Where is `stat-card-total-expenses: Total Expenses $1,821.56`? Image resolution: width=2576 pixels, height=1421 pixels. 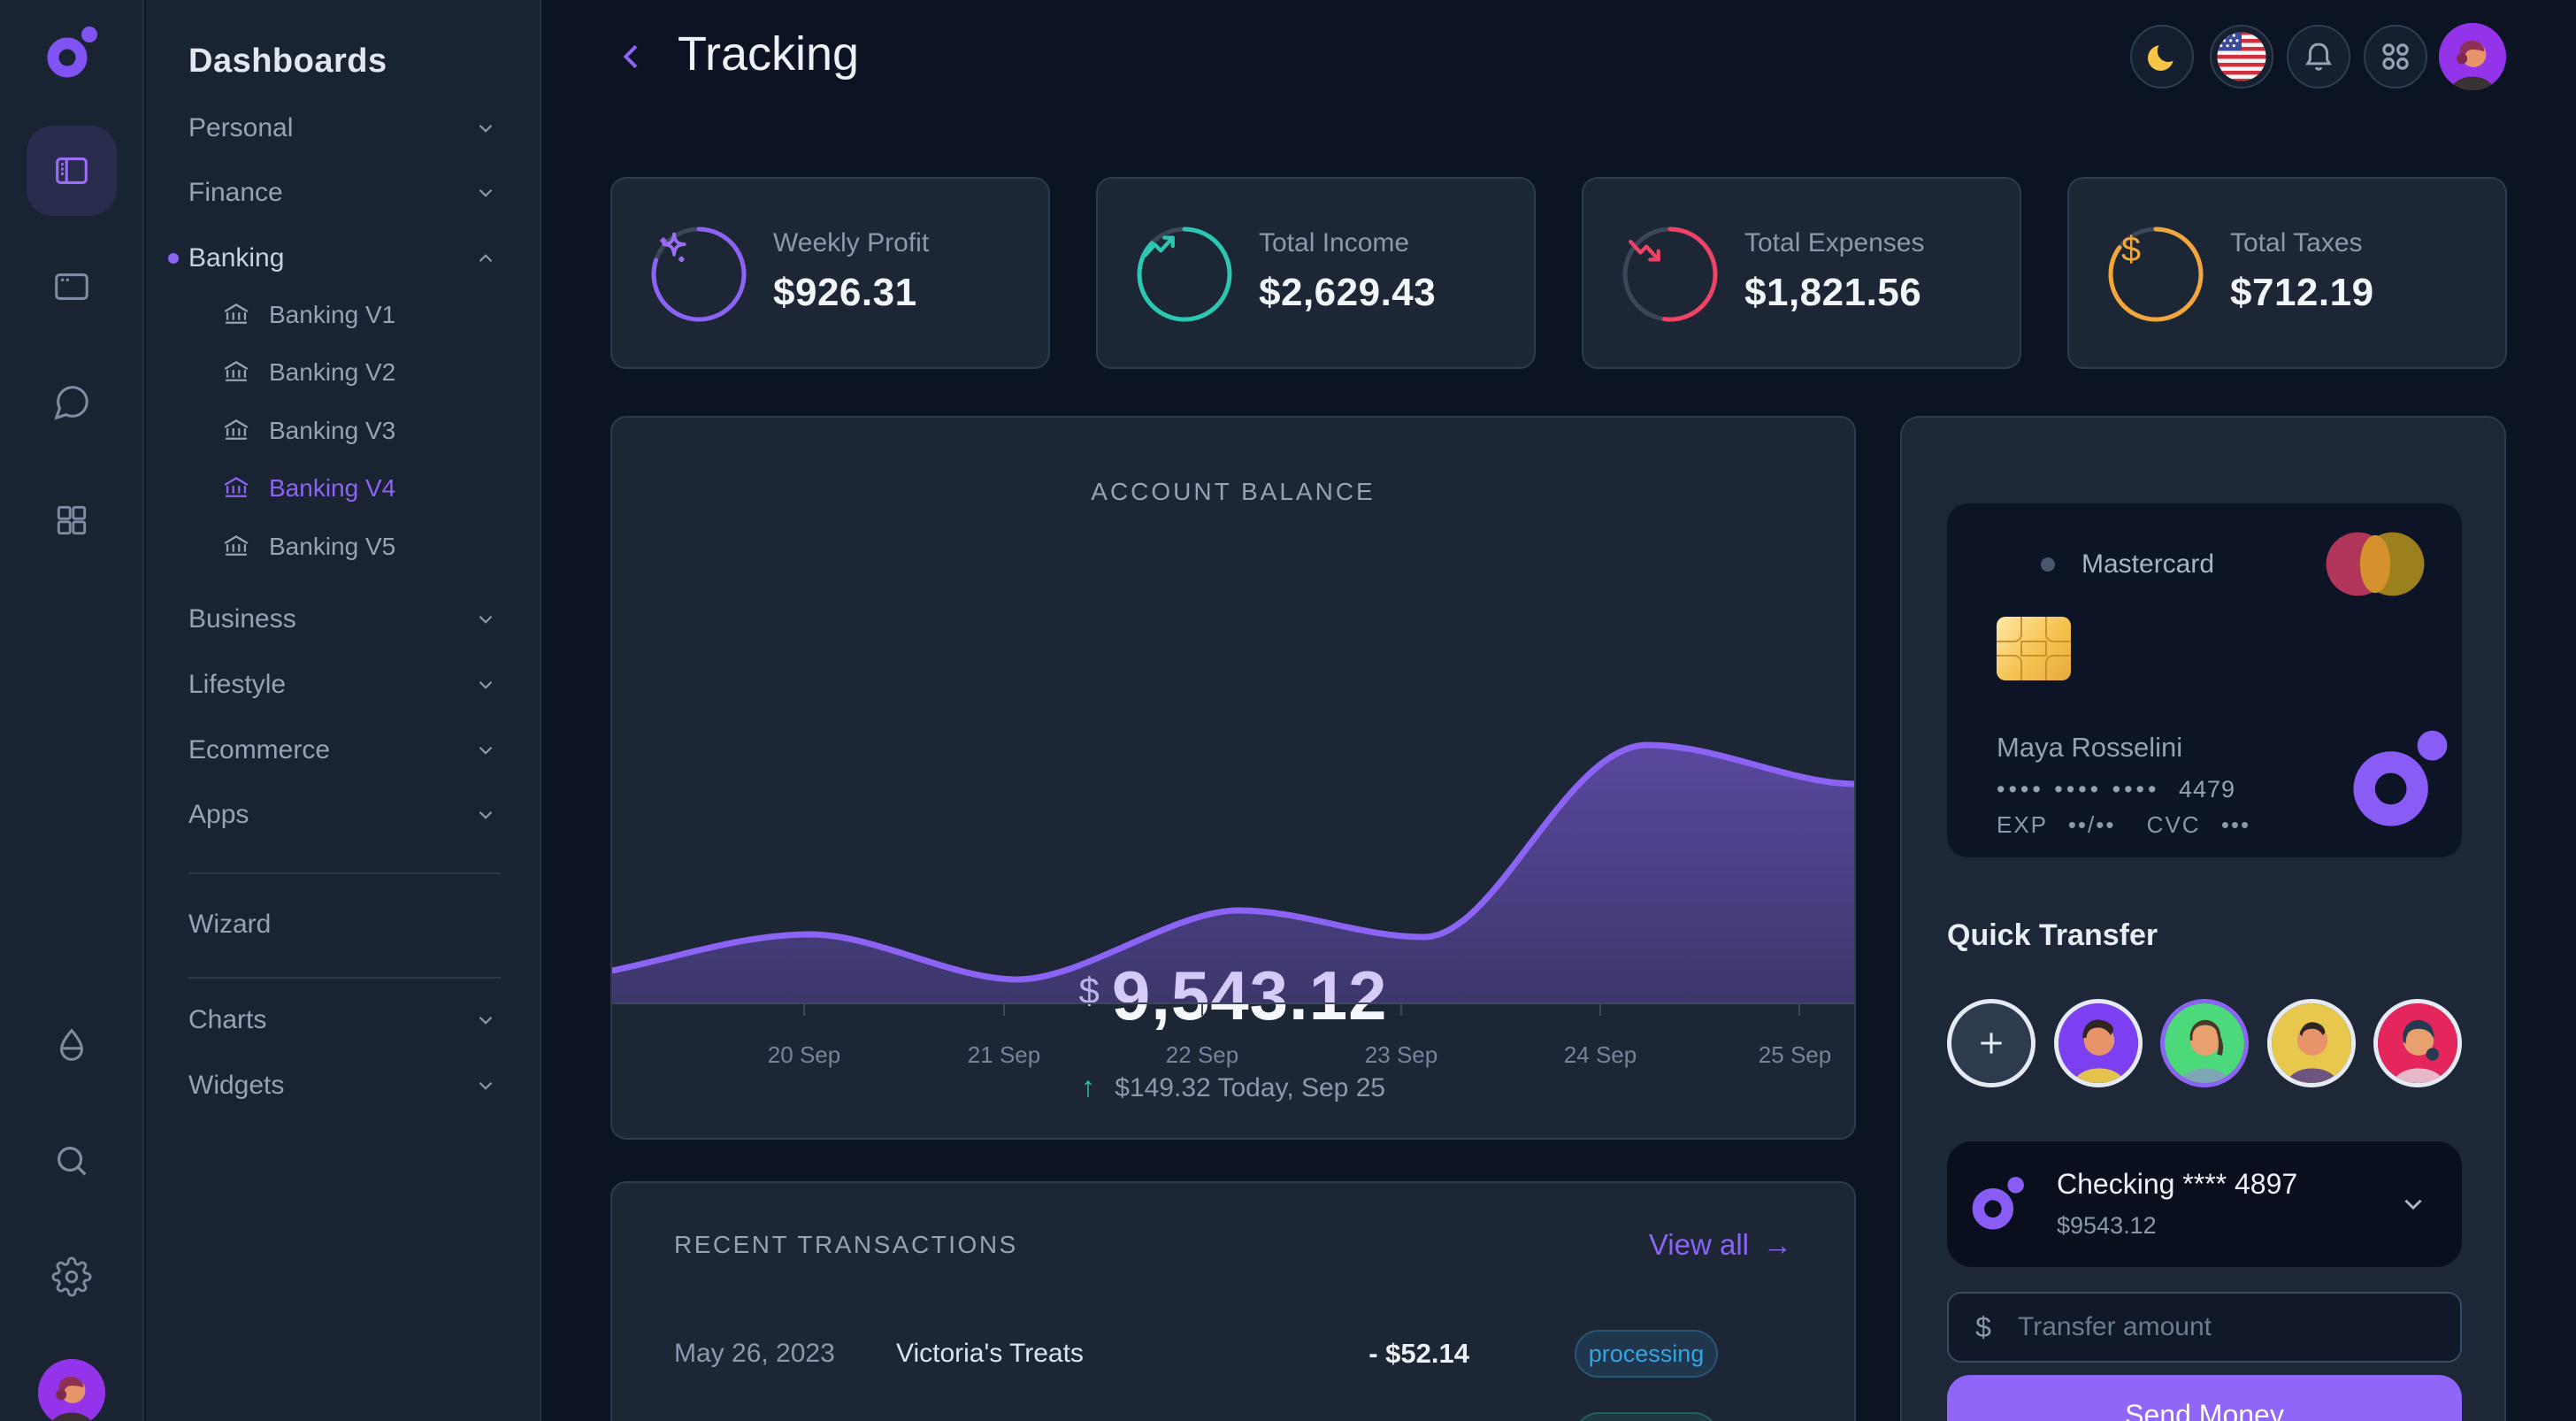
stat-card-total-expenses: Total Expenses $1,821.56 is located at coordinates (1801, 273).